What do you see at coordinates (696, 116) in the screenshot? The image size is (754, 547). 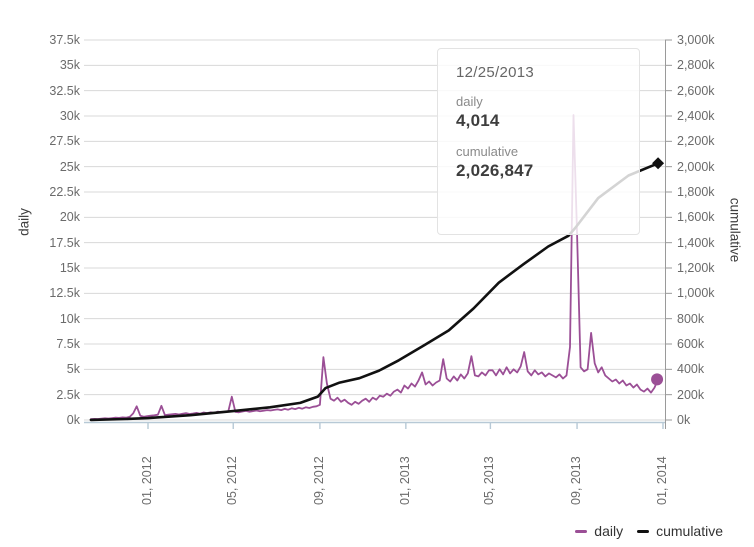 I see `y-axis-right-tick-label: 2,400k` at bounding box center [696, 116].